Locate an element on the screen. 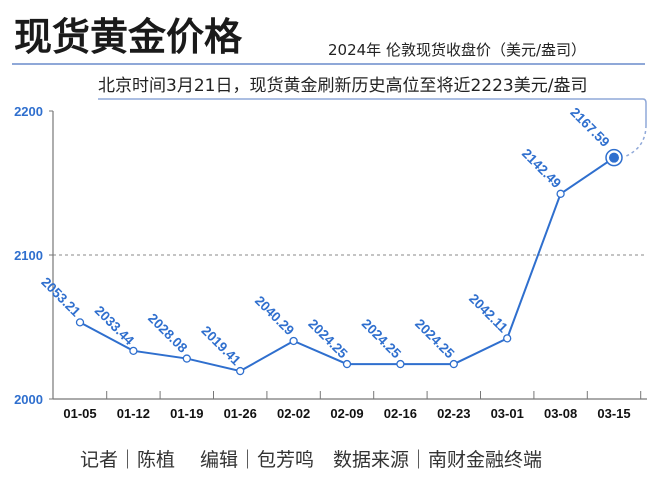  x-tick-label: 03-08 is located at coordinates (560, 413).